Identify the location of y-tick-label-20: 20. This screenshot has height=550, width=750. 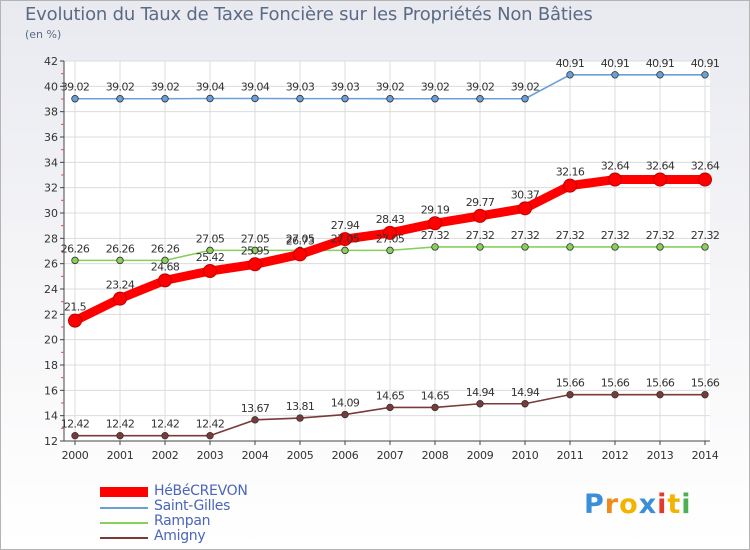
(51, 340).